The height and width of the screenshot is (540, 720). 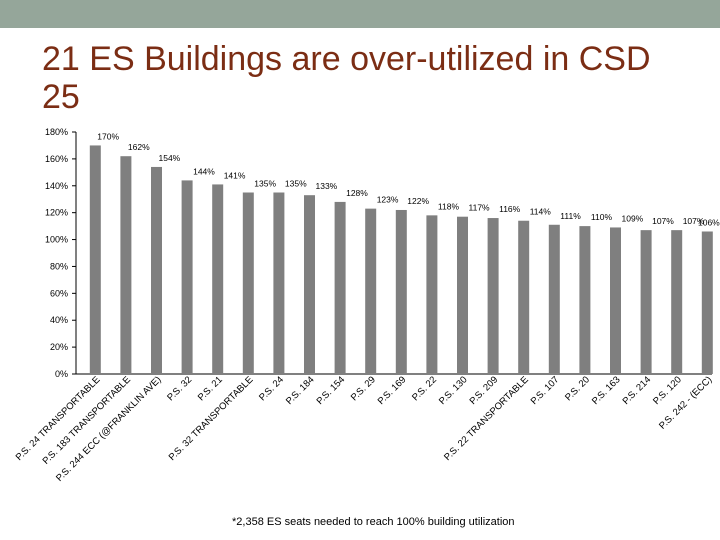 What do you see at coordinates (570, 216) in the screenshot?
I see `data-label: 111%` at bounding box center [570, 216].